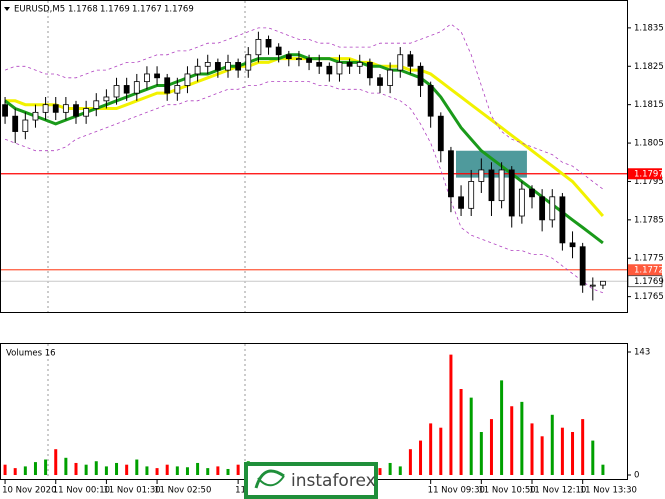 This screenshot has height=499, width=665. I want to click on x-tick-label: 11 Nov 10:50, so click(506, 491).